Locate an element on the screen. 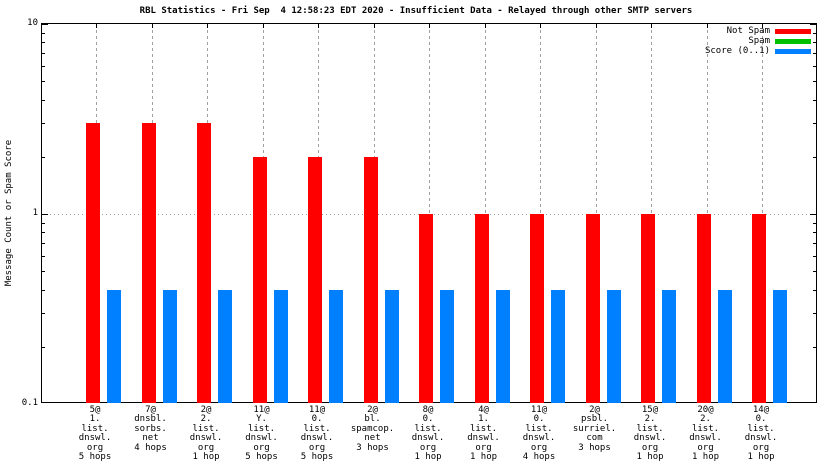  legend-item: Spam is located at coordinates (758, 41).